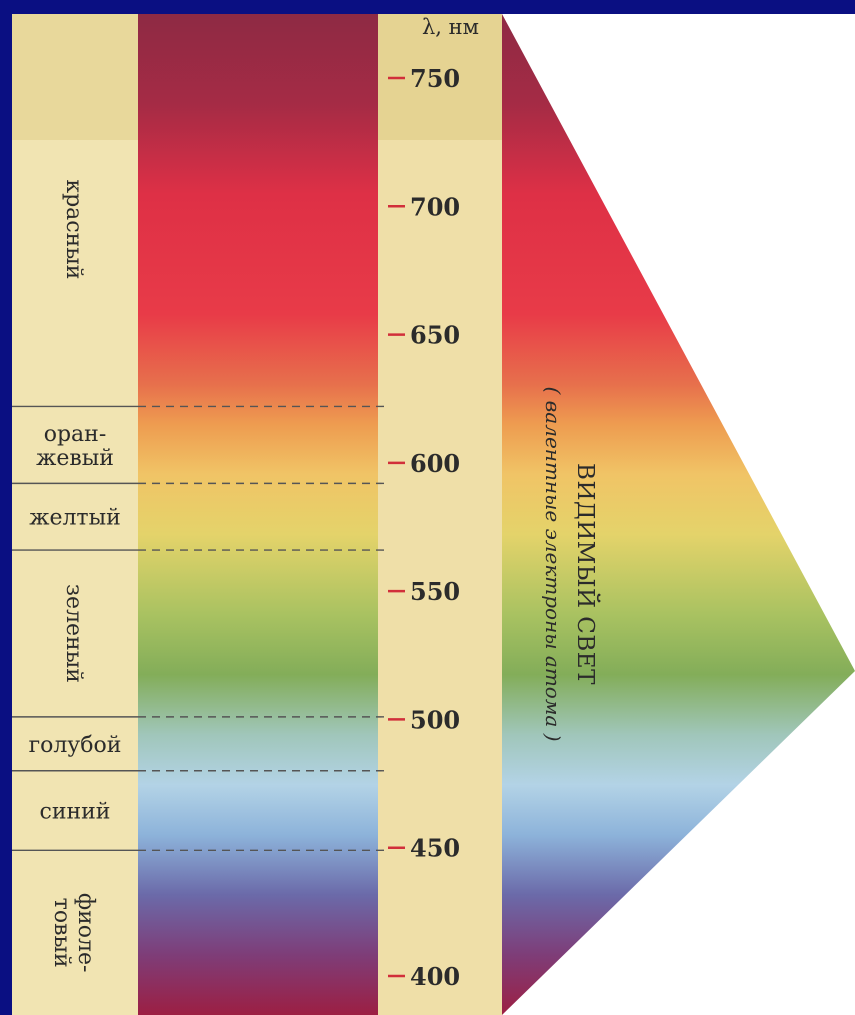  I want to click on band-label-group-violet: фиоле-товый, so click(73, 933).